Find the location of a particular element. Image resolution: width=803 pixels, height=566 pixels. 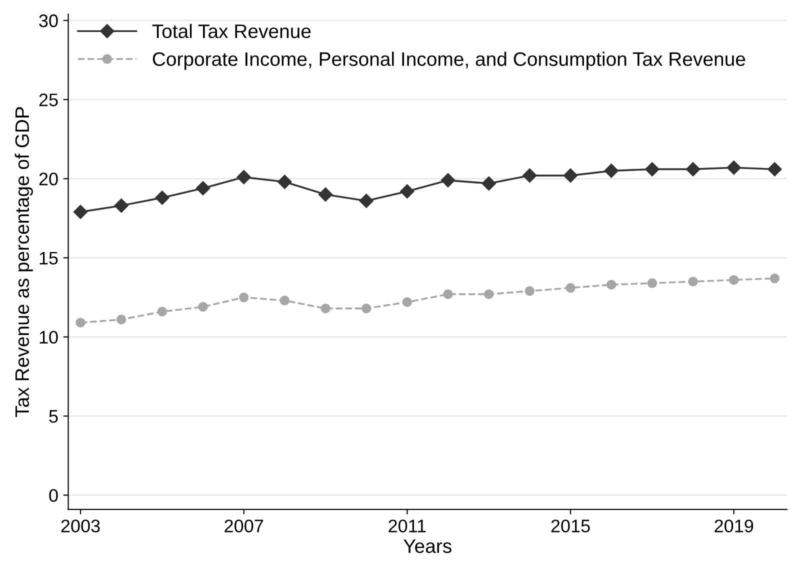

x-tick-label: 2007 is located at coordinates (244, 526).